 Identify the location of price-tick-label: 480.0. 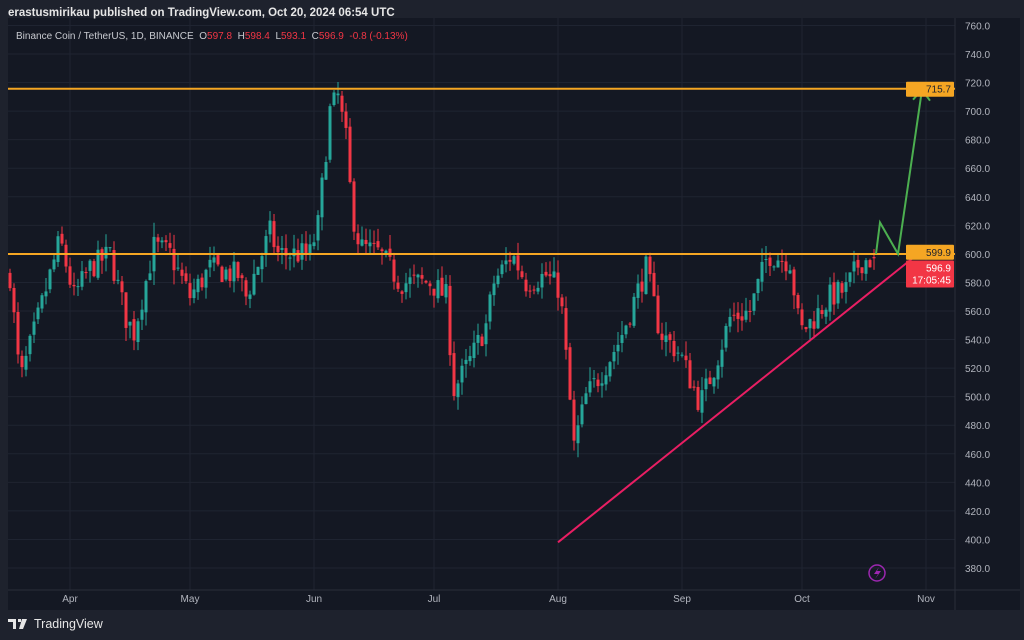
(977, 426).